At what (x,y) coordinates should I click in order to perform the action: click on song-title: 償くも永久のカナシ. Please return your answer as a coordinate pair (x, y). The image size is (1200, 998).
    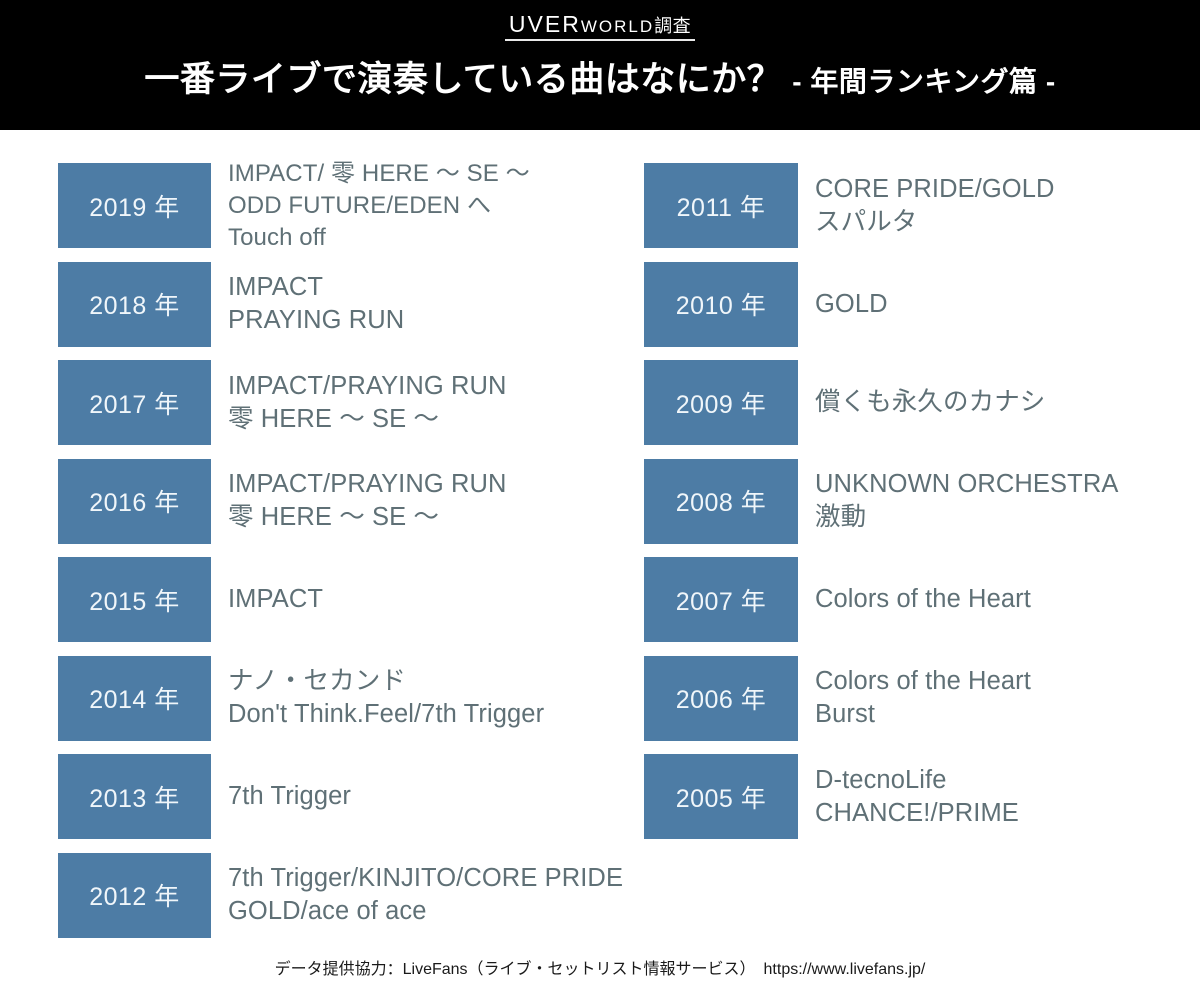
    Looking at the image, I should click on (930, 402).